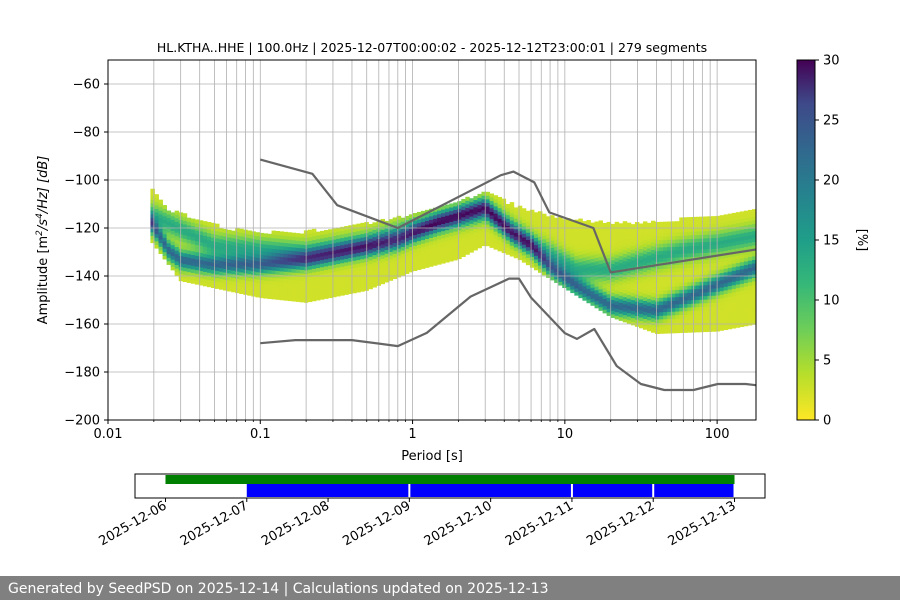  What do you see at coordinates (82, 229) in the screenshot?
I see `y-tick-label: −120` at bounding box center [82, 229].